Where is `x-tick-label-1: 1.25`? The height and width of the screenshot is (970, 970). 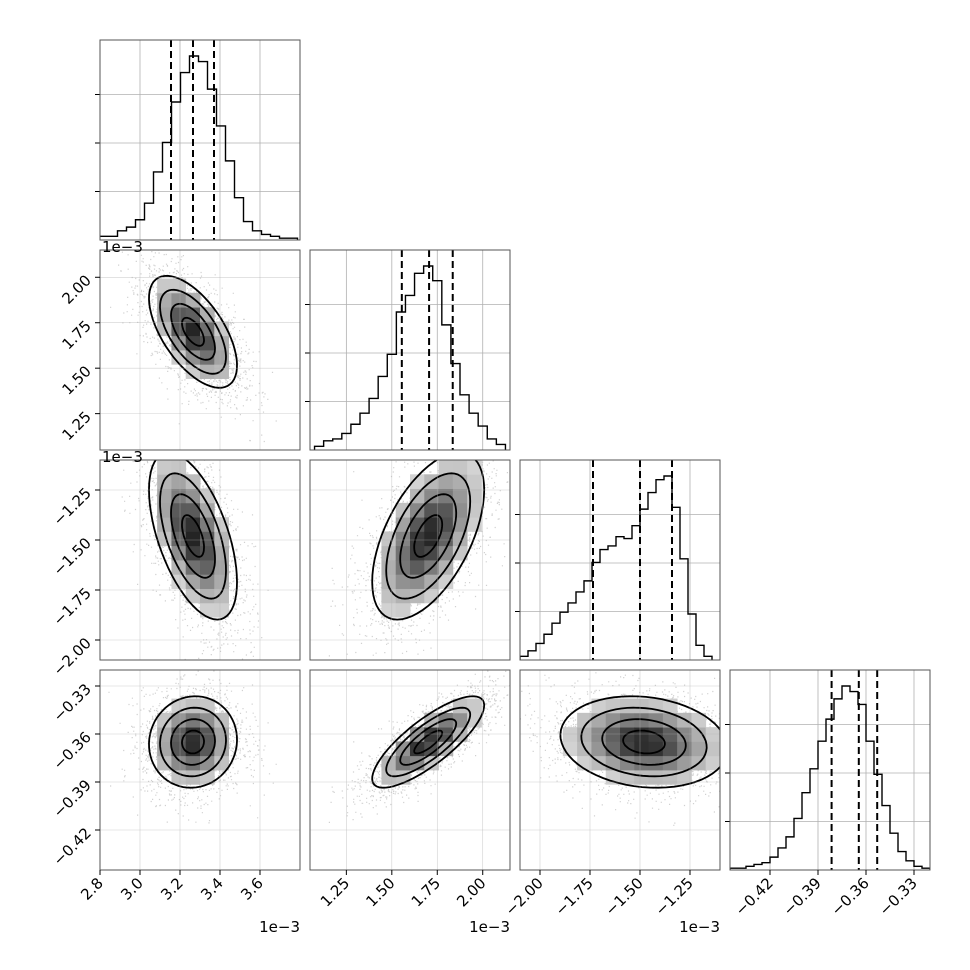 x-tick-label-1: 1.25 is located at coordinates (335, 892).